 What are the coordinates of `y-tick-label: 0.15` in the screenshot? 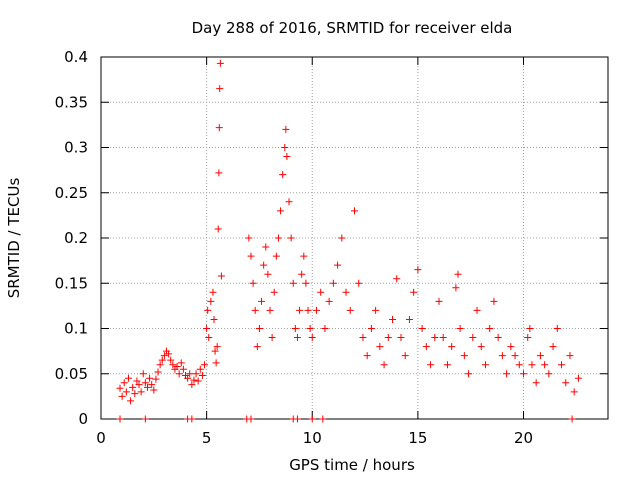 It's located at (71, 283).